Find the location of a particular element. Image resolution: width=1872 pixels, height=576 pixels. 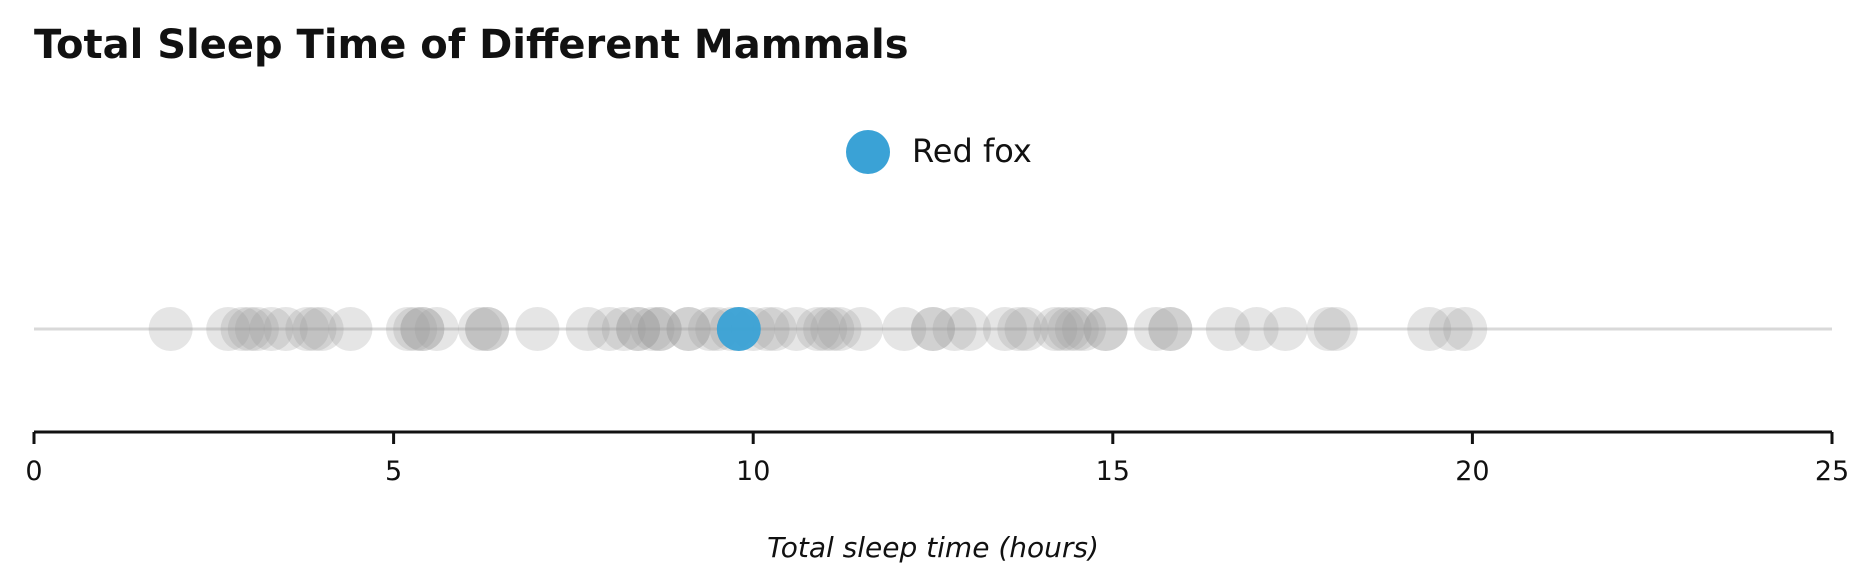

legend-label-red-fox: Red fox is located at coordinates (972, 151).